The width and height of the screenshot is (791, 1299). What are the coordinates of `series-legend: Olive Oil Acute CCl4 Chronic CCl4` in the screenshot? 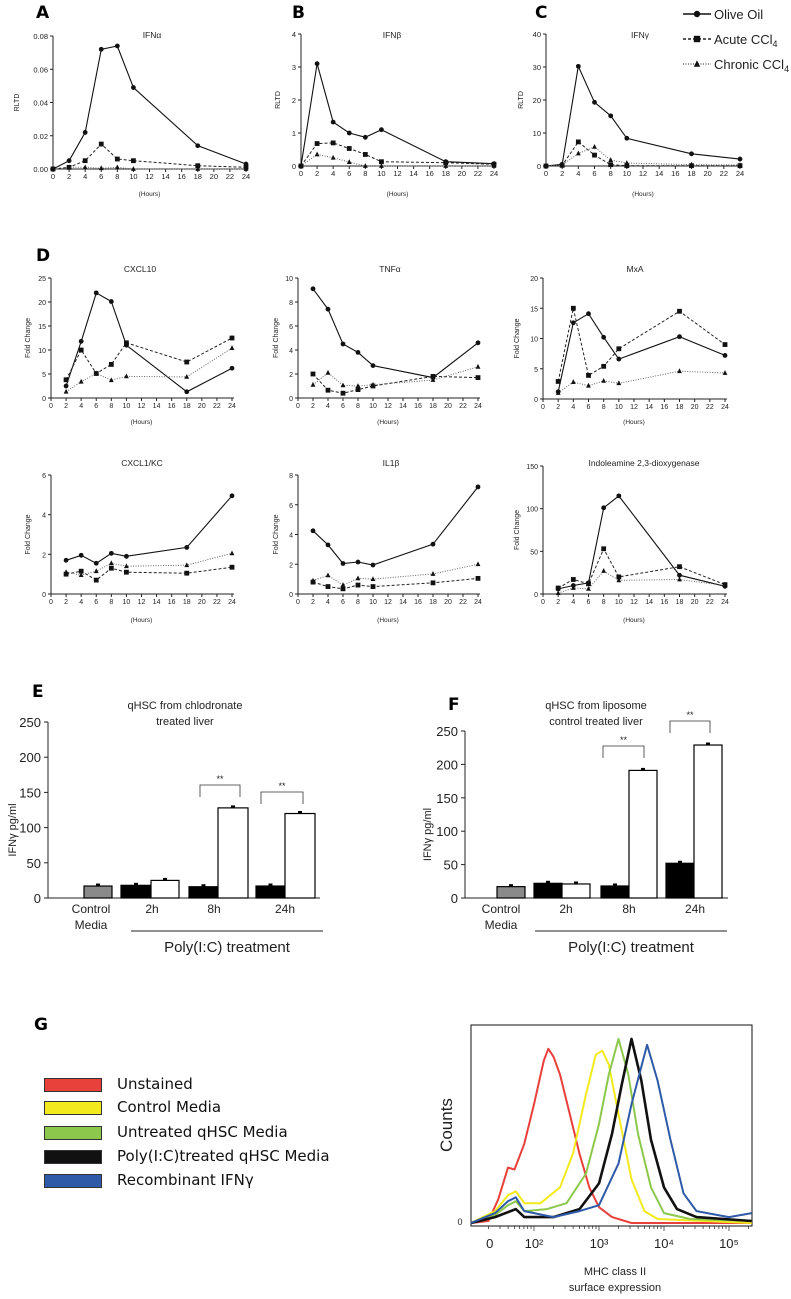 It's located at (736, 40).